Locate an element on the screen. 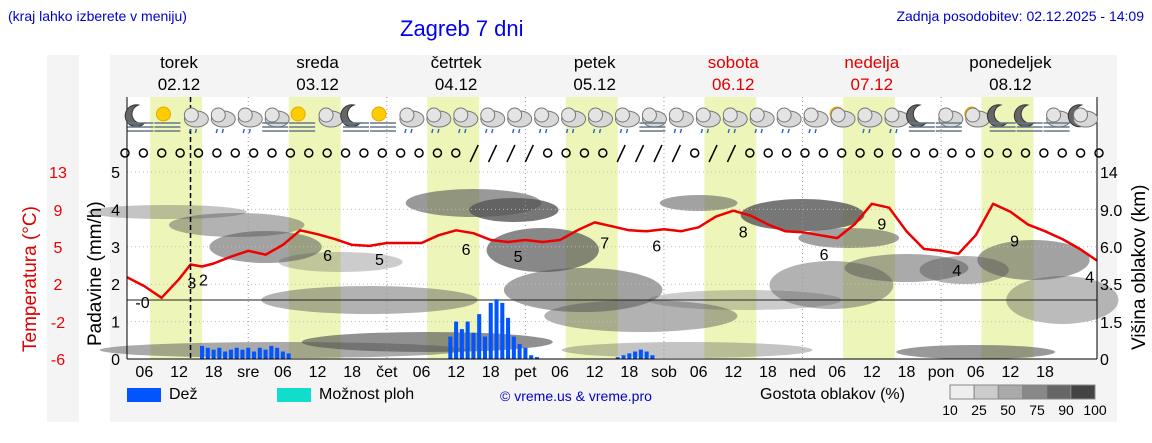 This screenshot has height=443, width=1152. day-date-label: 02.12 is located at coordinates (179, 84).